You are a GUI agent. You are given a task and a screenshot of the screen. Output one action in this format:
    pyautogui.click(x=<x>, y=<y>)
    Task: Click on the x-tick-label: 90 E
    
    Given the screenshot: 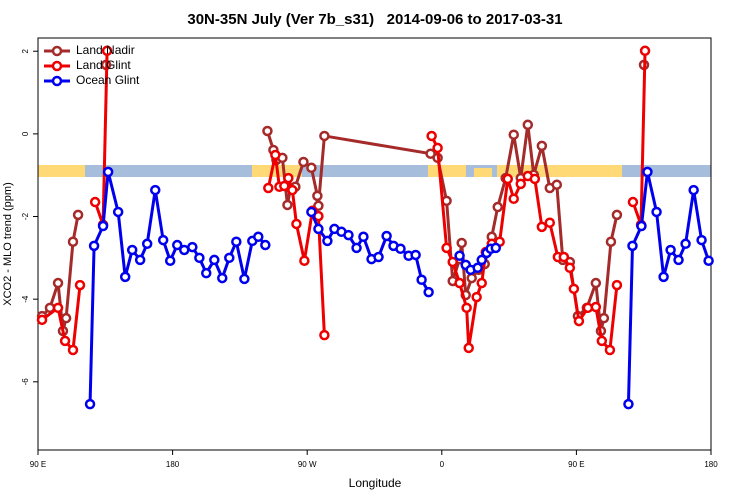 What is the action you would take?
    pyautogui.click(x=576, y=464)
    